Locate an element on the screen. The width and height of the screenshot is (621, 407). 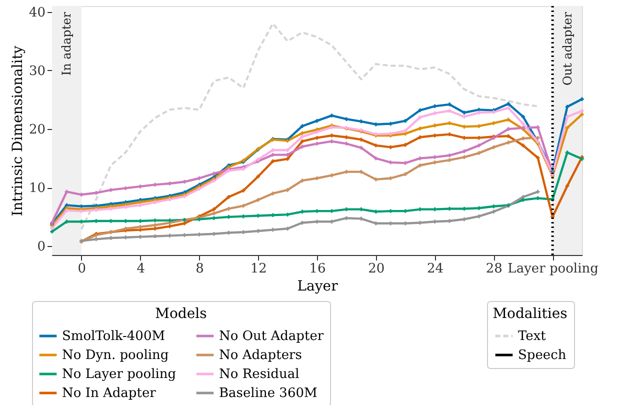
band-label: Out adapter is located at coordinates (567, 49).